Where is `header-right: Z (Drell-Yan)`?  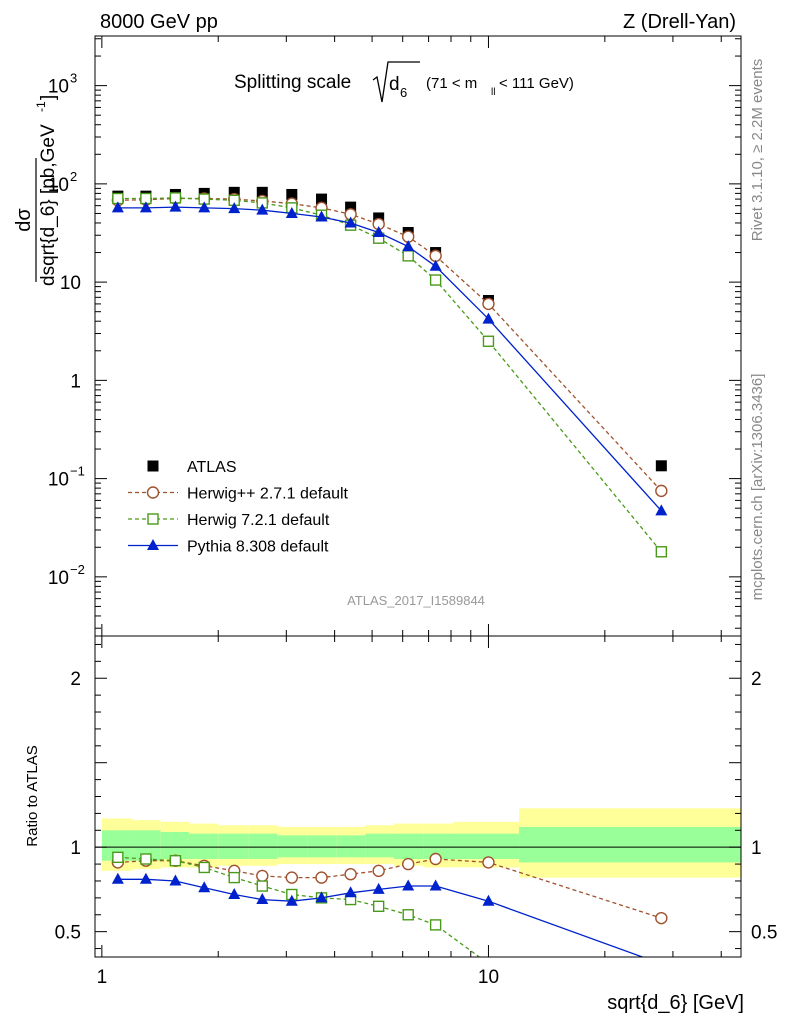 header-right: Z (Drell-Yan) is located at coordinates (679, 22).